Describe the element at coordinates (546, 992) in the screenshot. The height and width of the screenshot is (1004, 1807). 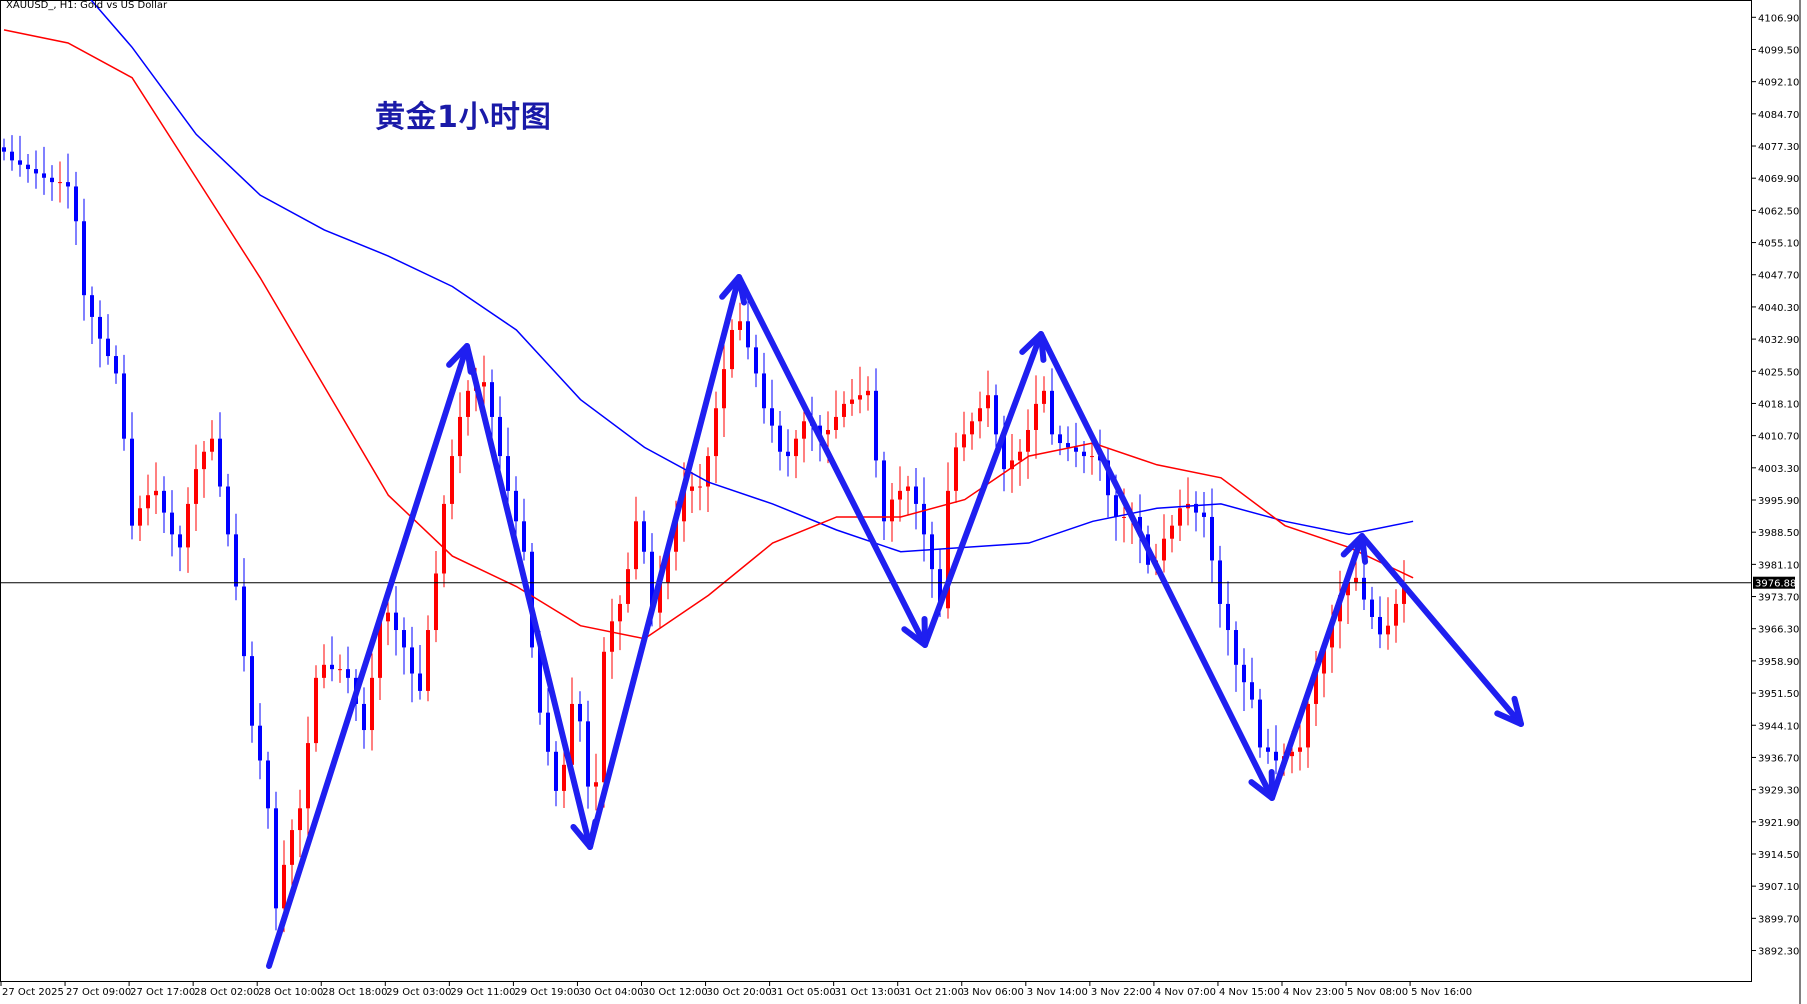
I see `time-tick-label: 29 Oct 19:00` at that location.